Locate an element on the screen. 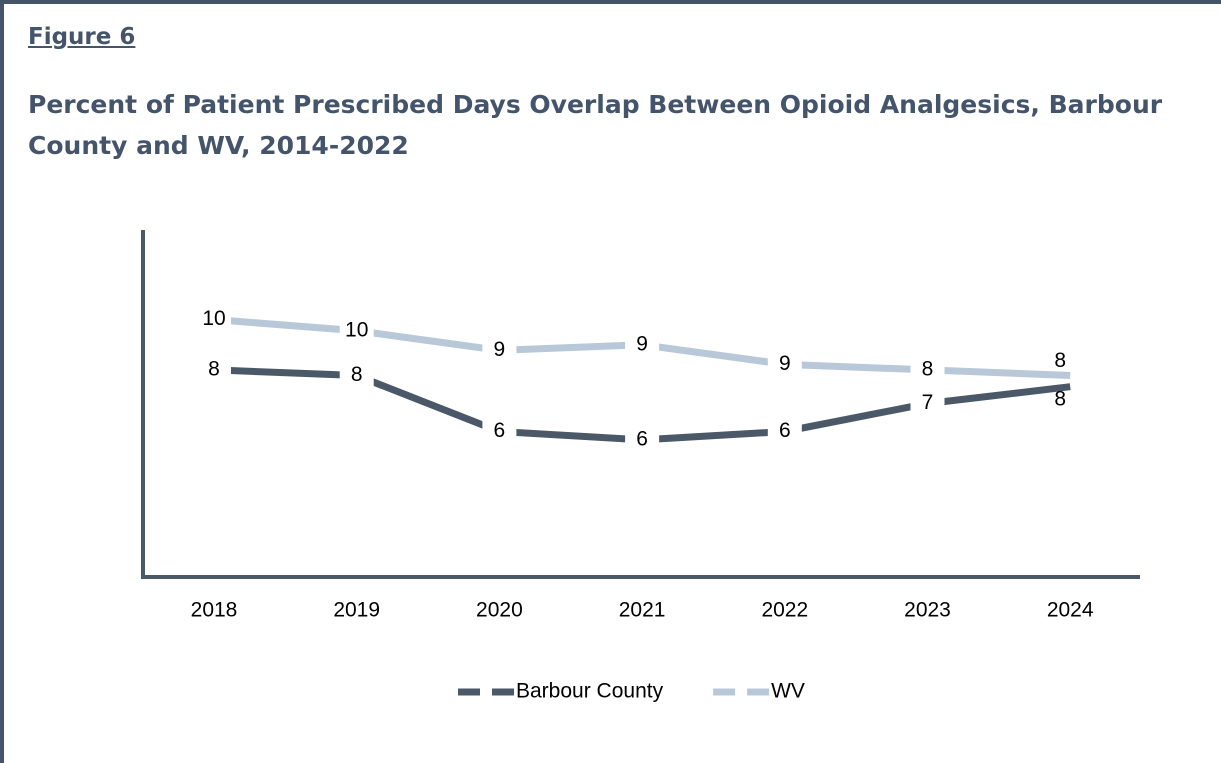  data-label: 7 is located at coordinates (928, 402).